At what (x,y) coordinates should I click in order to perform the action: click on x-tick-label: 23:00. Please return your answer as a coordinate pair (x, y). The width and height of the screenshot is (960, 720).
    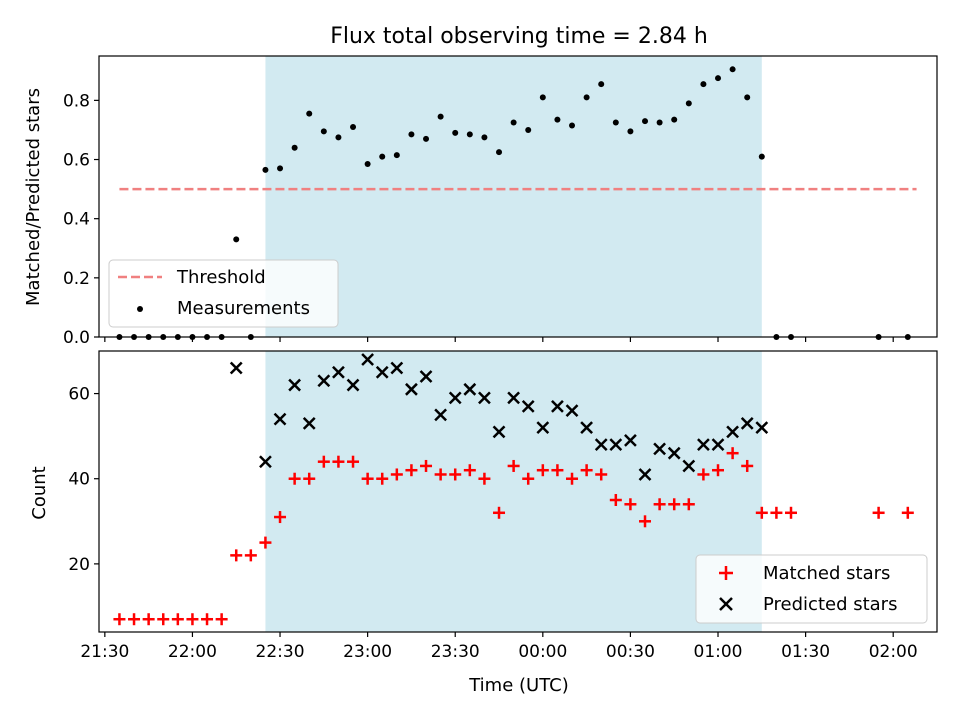
    Looking at the image, I should click on (367, 652).